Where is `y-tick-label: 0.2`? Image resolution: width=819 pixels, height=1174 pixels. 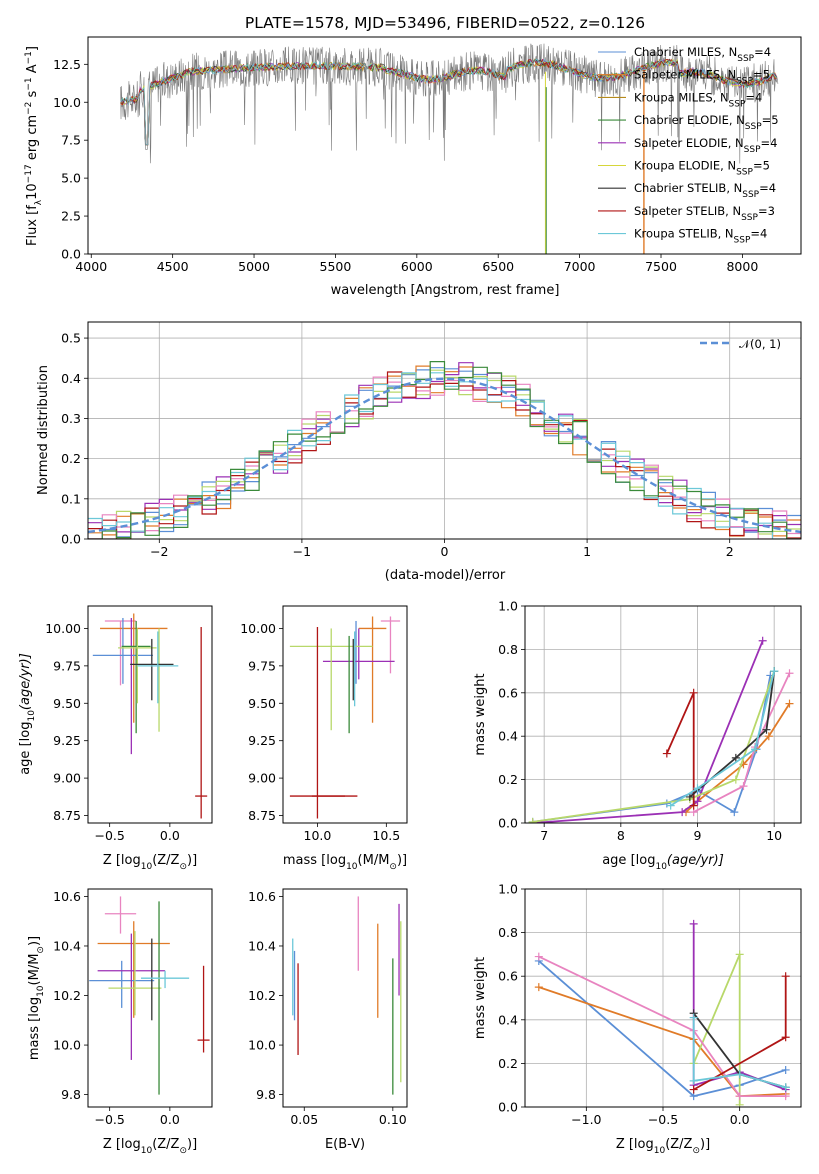
y-tick-label: 0.2 is located at coordinates (508, 1063).